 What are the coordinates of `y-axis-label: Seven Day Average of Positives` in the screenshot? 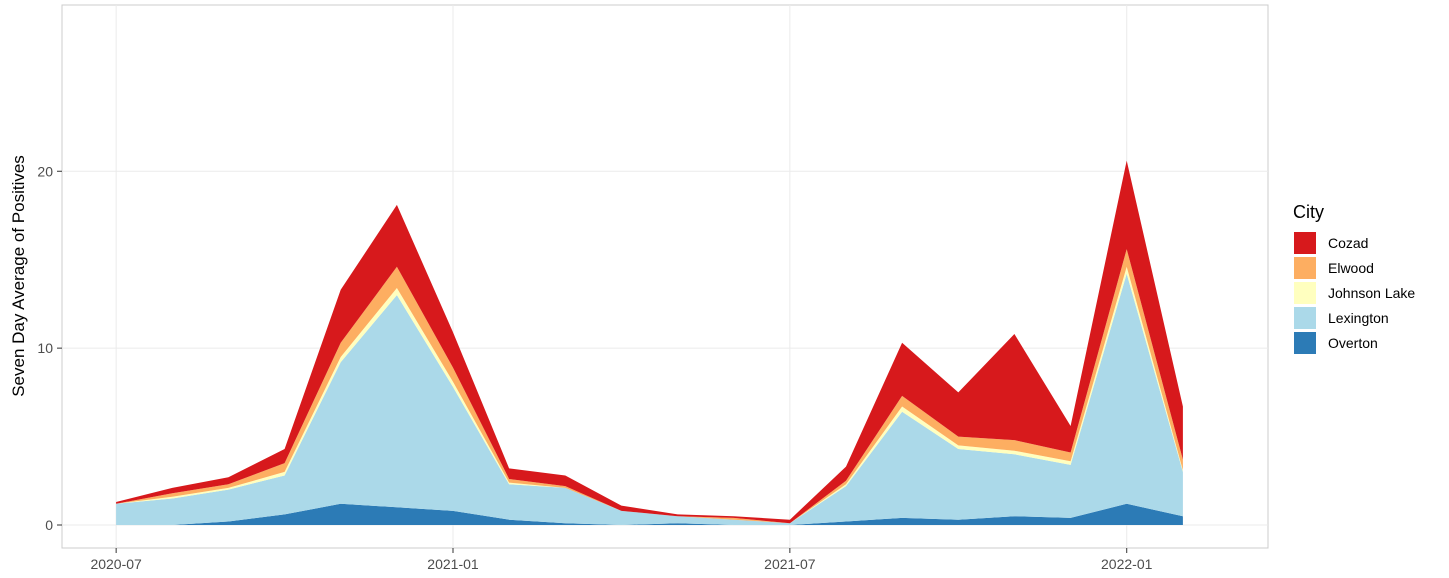 It's located at (18, 276).